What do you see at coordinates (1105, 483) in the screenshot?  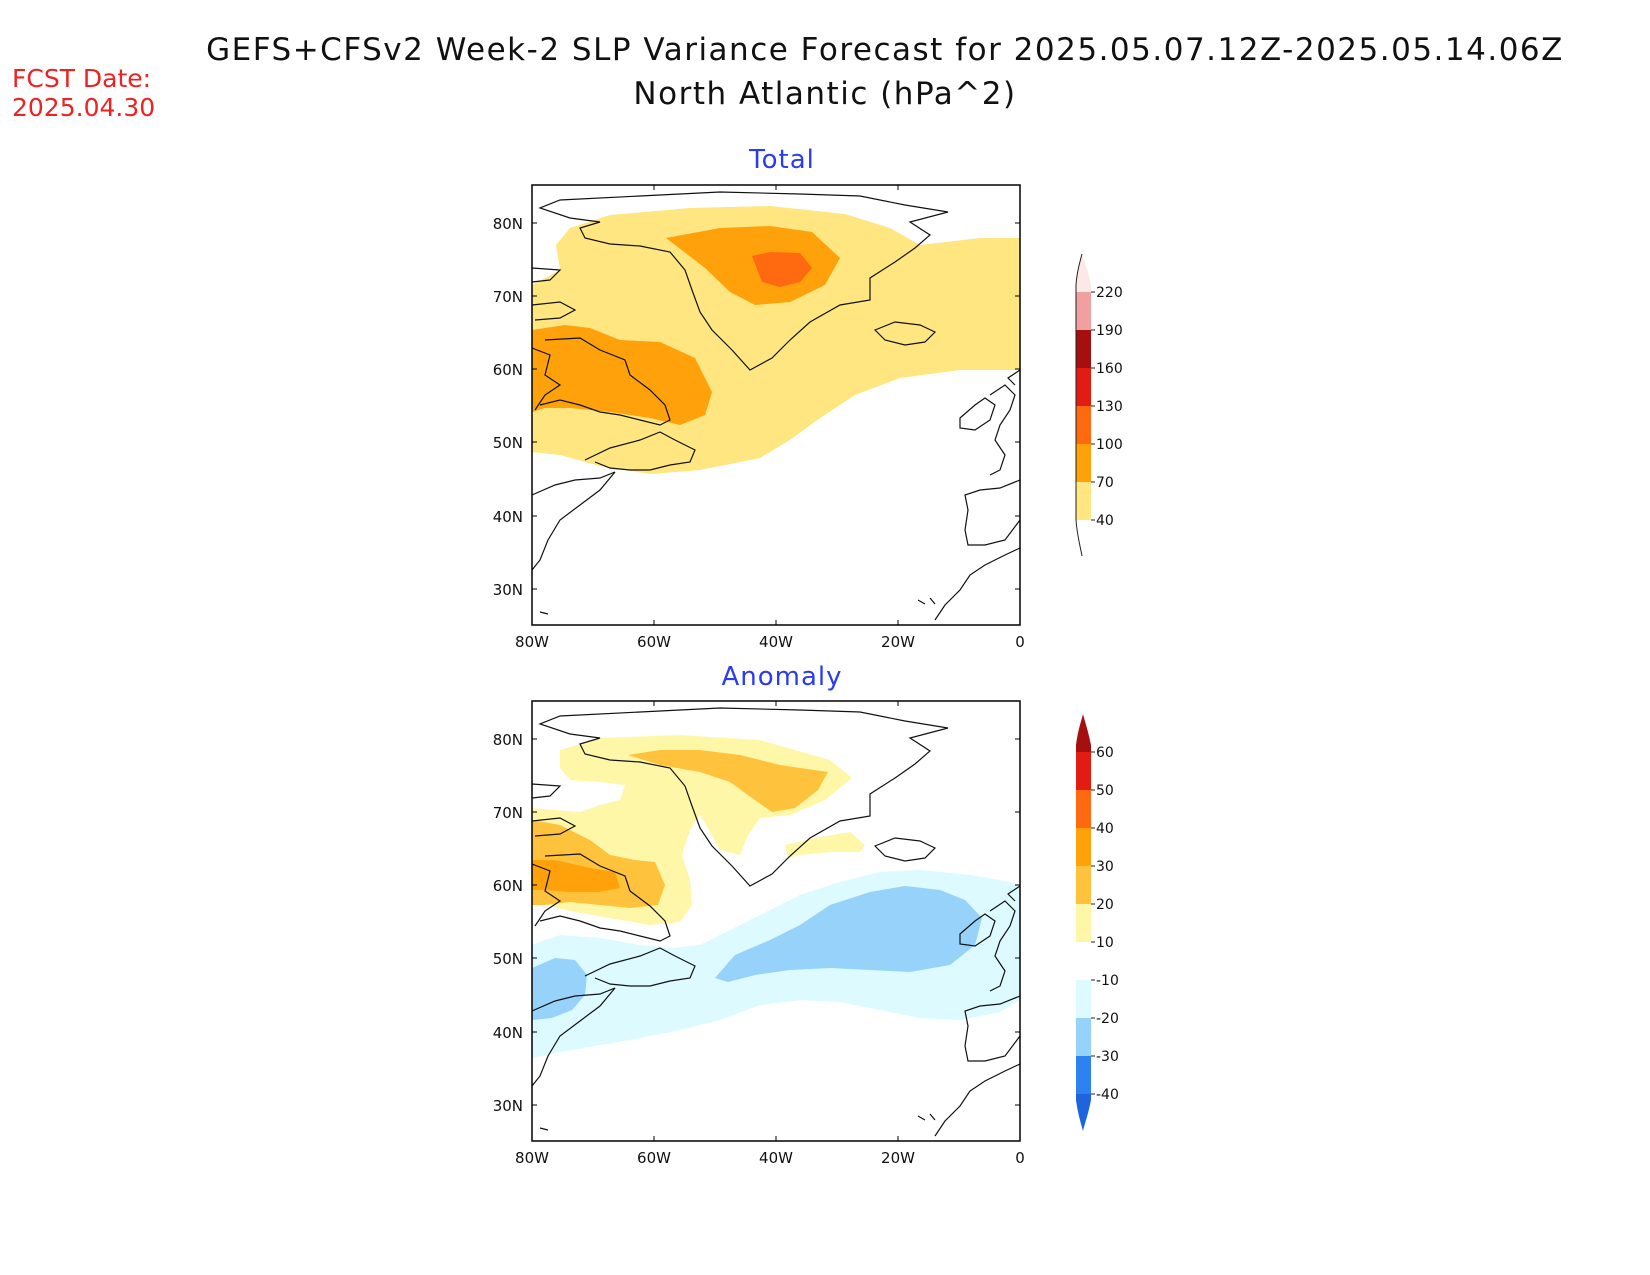 I see `colorbar-label: 70` at bounding box center [1105, 483].